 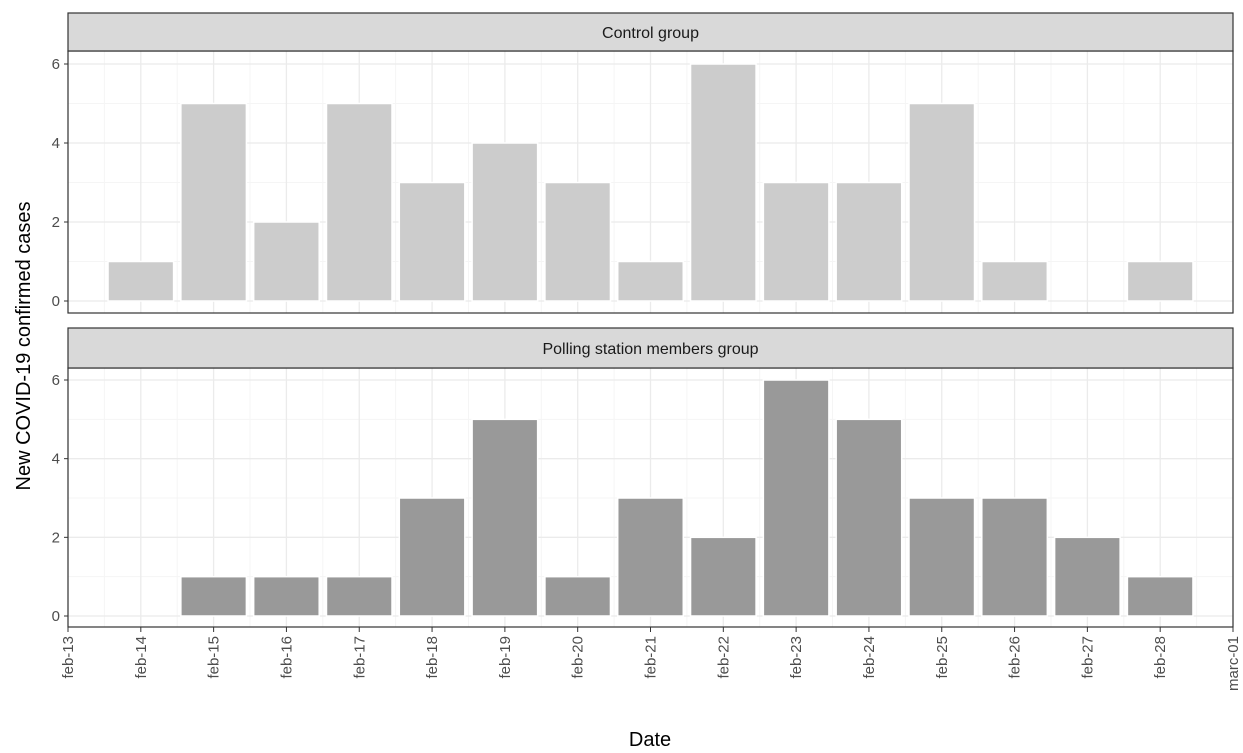 I want to click on x-tick-label: feb-15, so click(x=214, y=657).